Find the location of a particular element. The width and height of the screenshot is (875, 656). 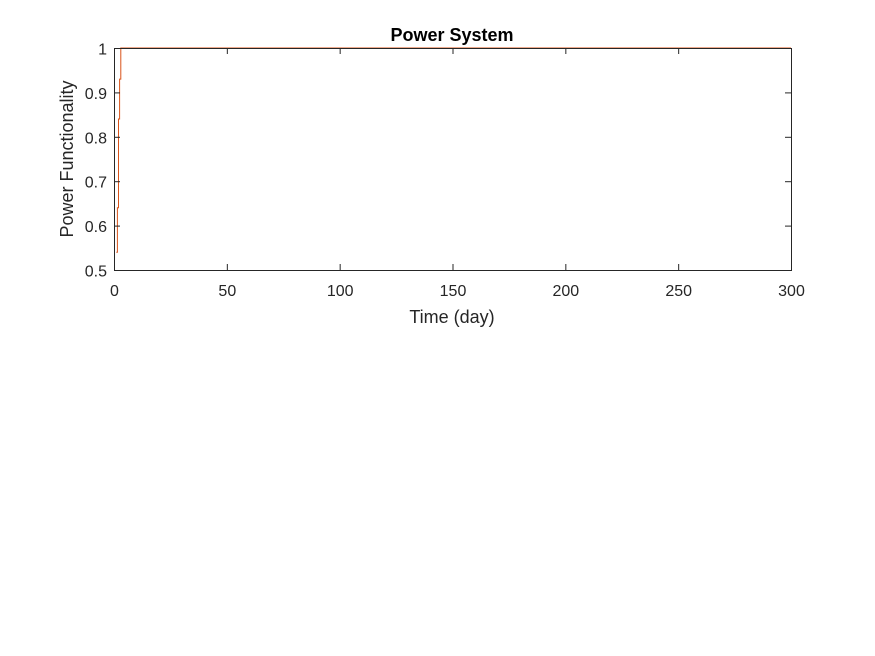

y-tick-label: 0.6 is located at coordinates (96, 227).